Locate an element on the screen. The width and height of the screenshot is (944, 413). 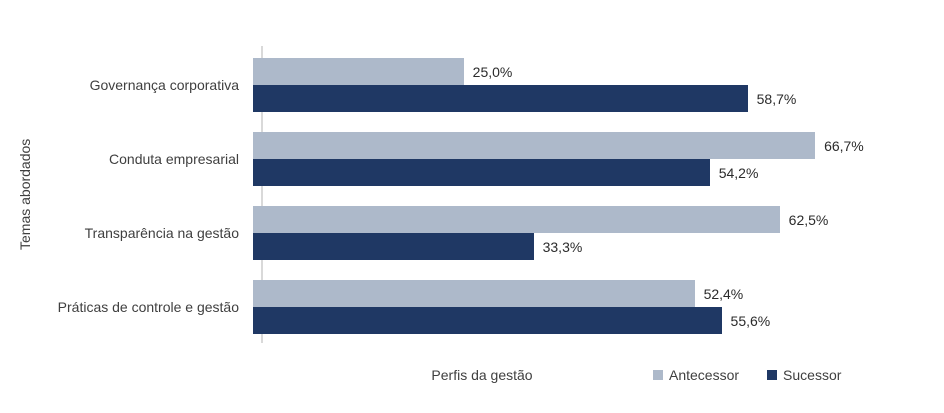
legend-item-sucessor: Sucessor is located at coordinates (804, 375).